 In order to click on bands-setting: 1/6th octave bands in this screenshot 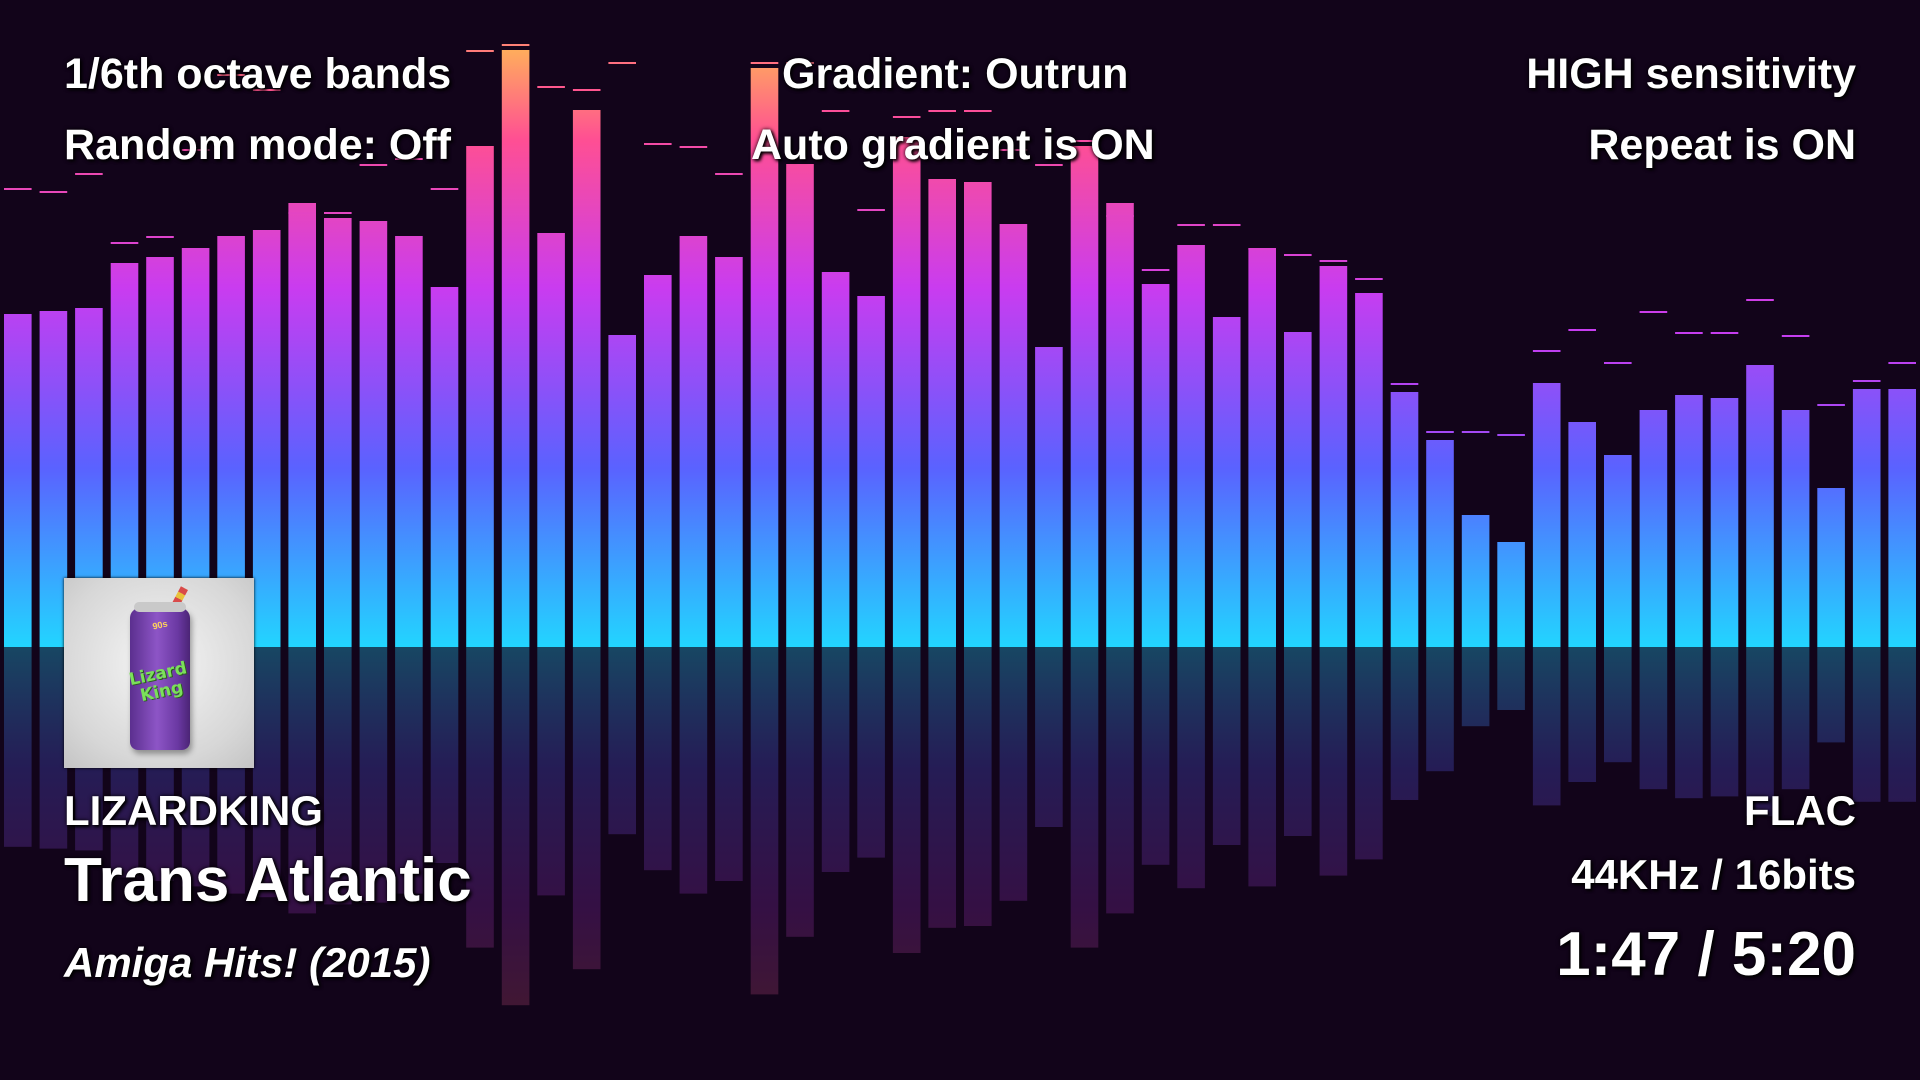, I will do `click(258, 74)`.